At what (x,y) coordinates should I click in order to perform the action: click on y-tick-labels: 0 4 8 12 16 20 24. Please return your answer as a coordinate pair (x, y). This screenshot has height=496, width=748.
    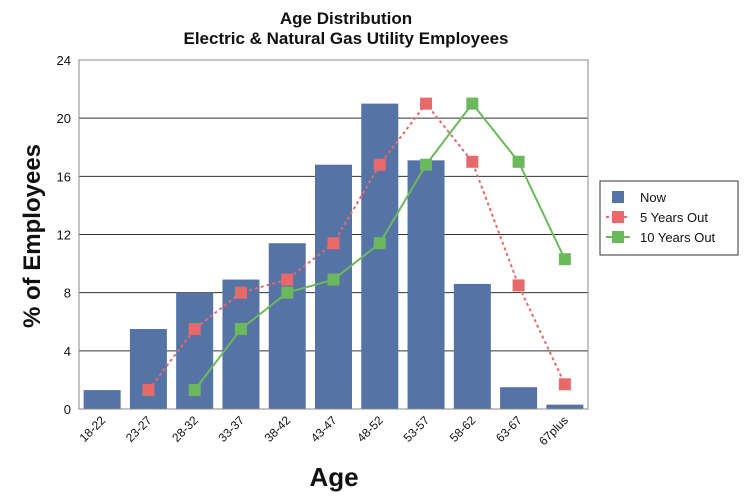
    Looking at the image, I should click on (64, 235).